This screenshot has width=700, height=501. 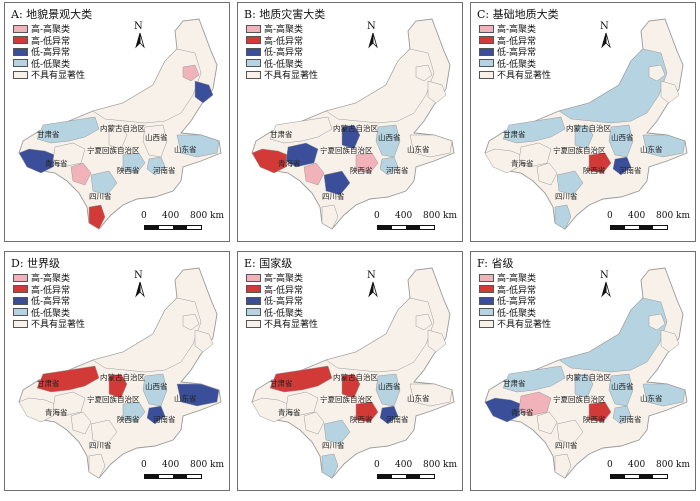 I want to click on legend-item-ns: 不具有显著性, so click(x=49, y=324).